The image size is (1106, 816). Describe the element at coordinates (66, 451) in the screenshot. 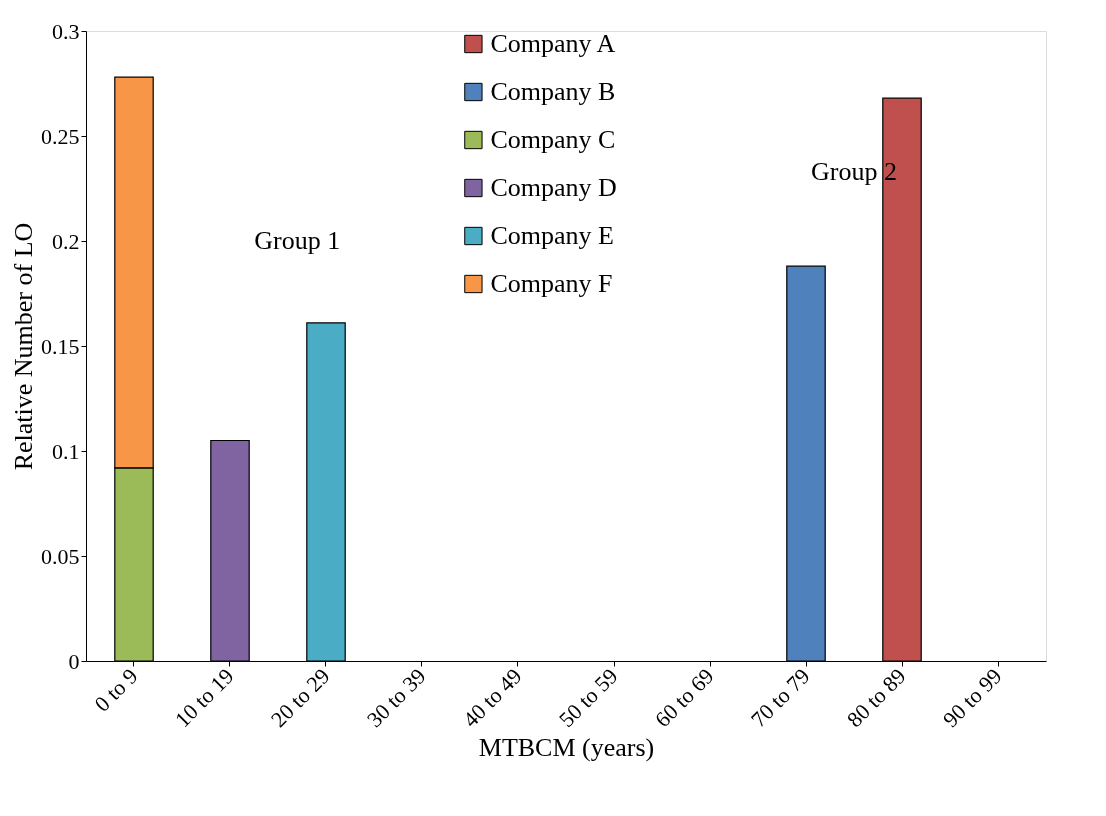

I see `y-tick-label: 0.1` at that location.